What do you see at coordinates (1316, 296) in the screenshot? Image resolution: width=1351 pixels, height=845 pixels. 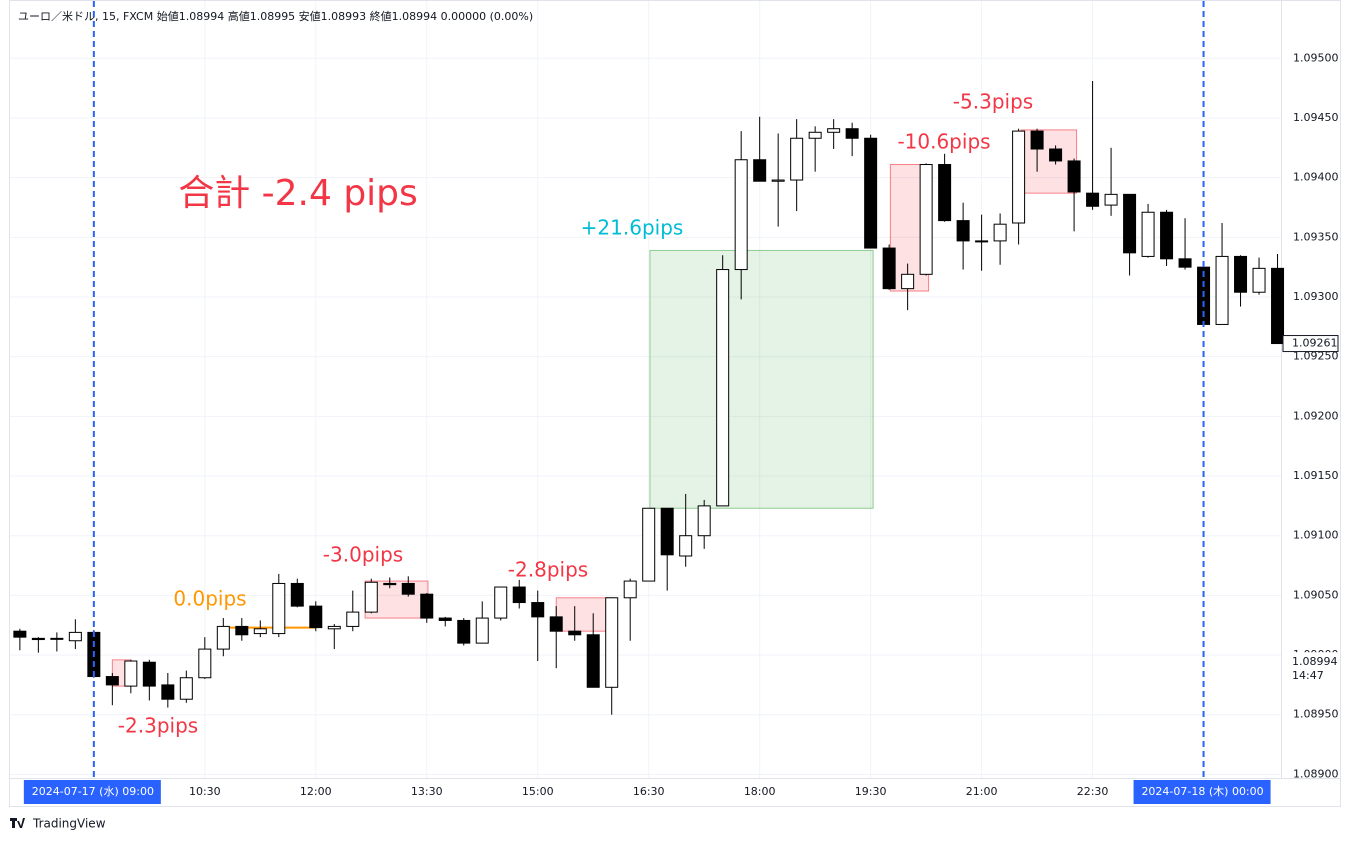 I see `y-tick-label: 1.09300` at bounding box center [1316, 296].